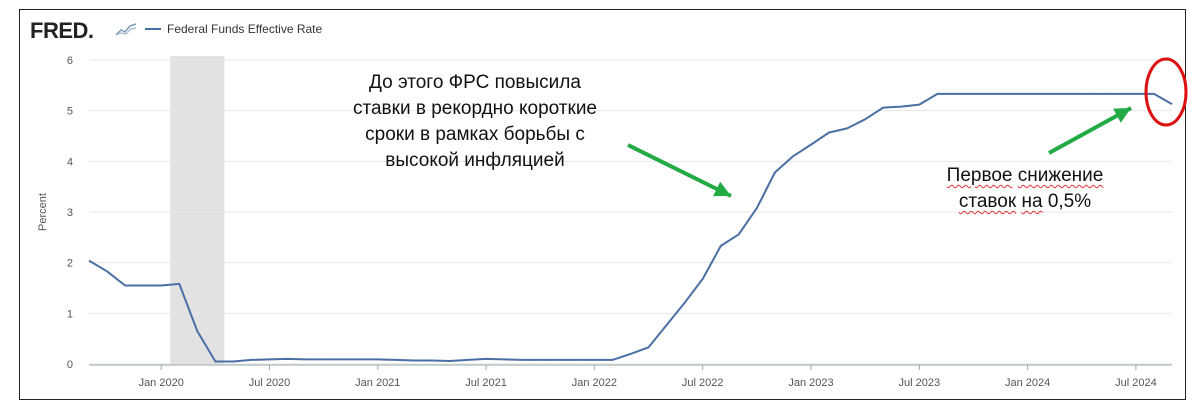 This screenshot has height=409, width=1200. What do you see at coordinates (475, 82) in the screenshot?
I see `annotation-line: До этого ФРС повысила` at bounding box center [475, 82].